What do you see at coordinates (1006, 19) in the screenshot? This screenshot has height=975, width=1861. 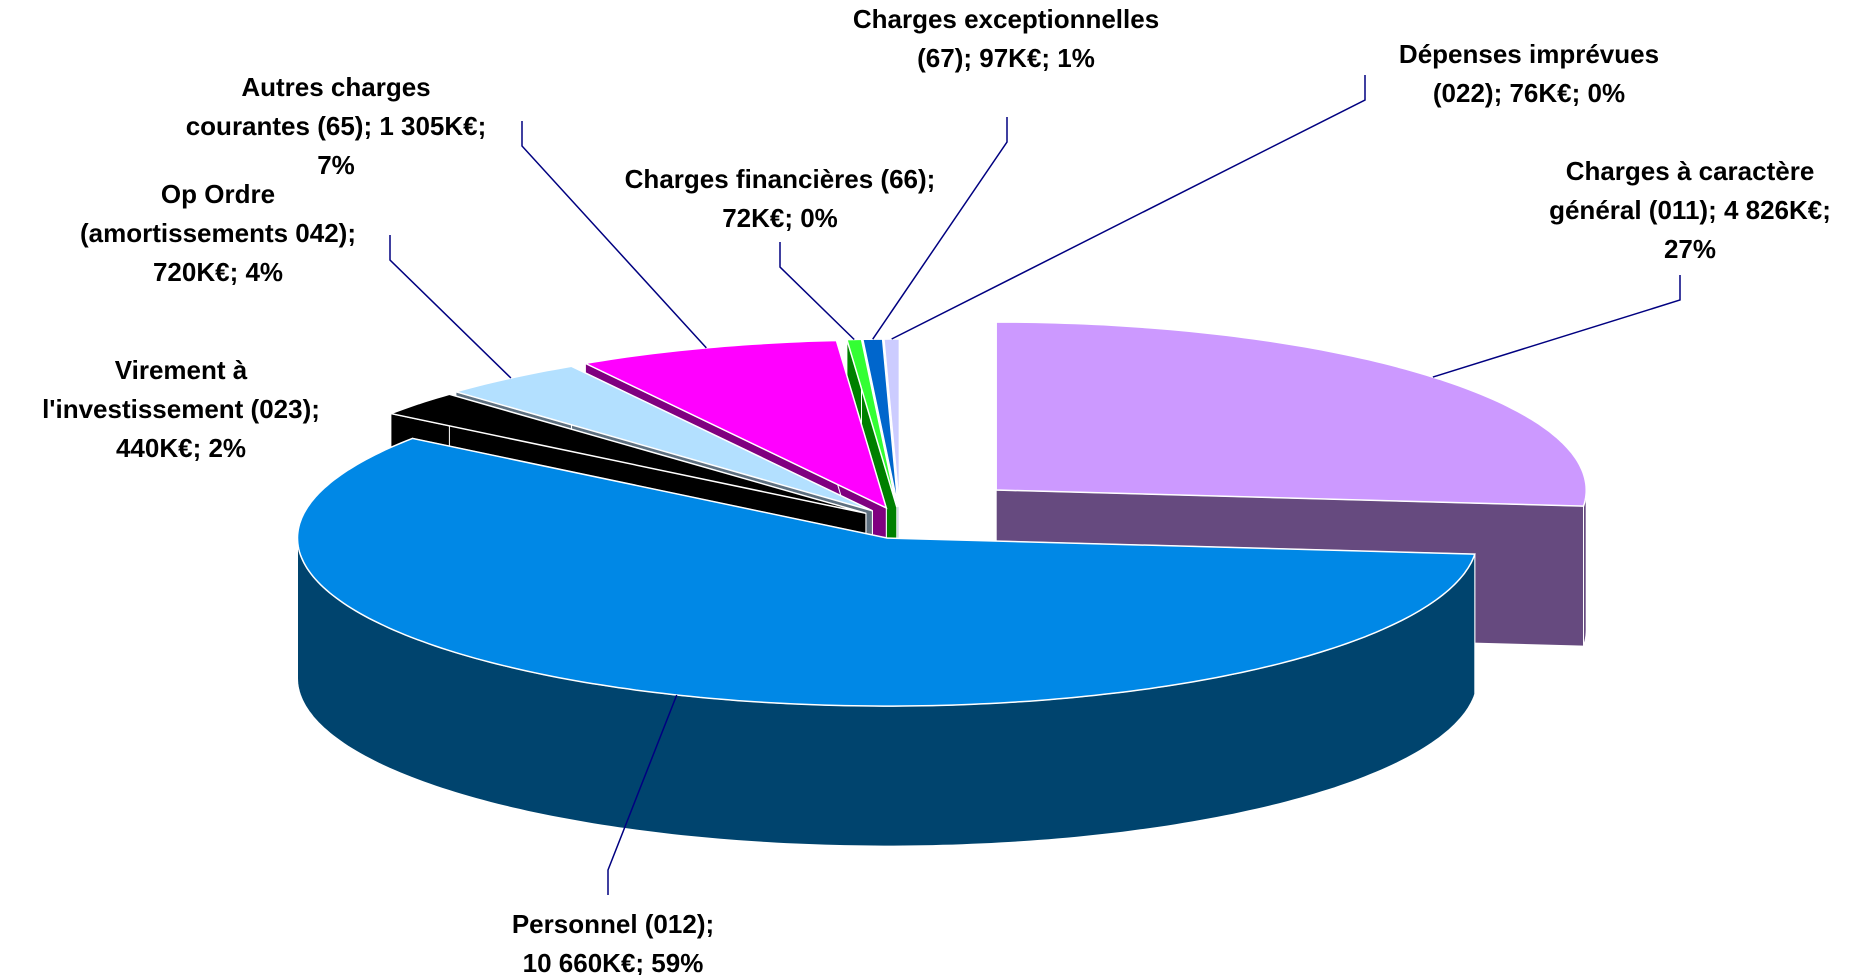 I see `data-label: Charges exceptionnelles` at bounding box center [1006, 19].